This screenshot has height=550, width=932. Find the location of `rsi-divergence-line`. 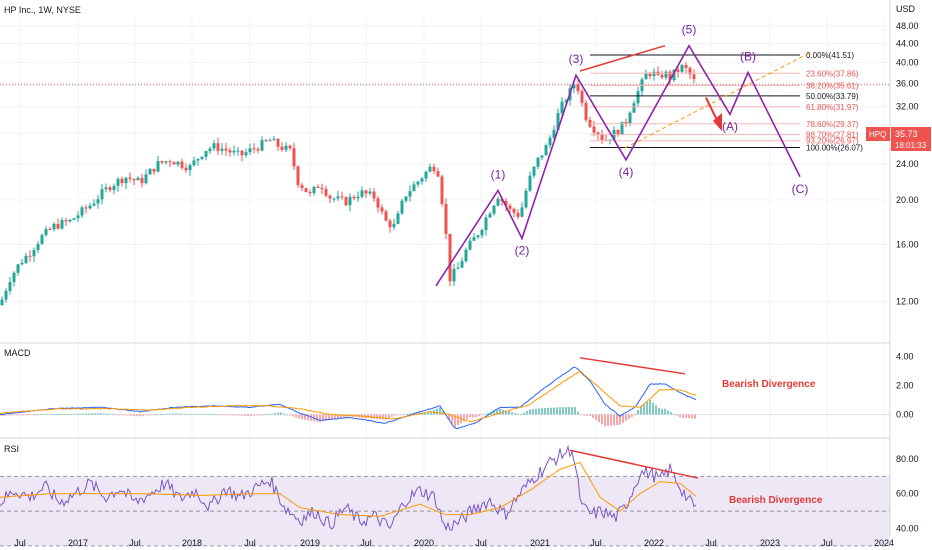

rsi-divergence-line is located at coordinates (634, 464).